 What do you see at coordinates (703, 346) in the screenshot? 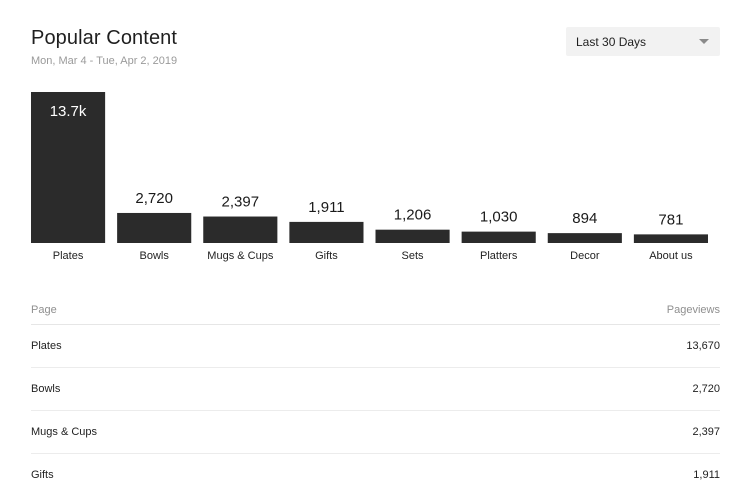
I see `row-pageviews: 13,670` at bounding box center [703, 346].